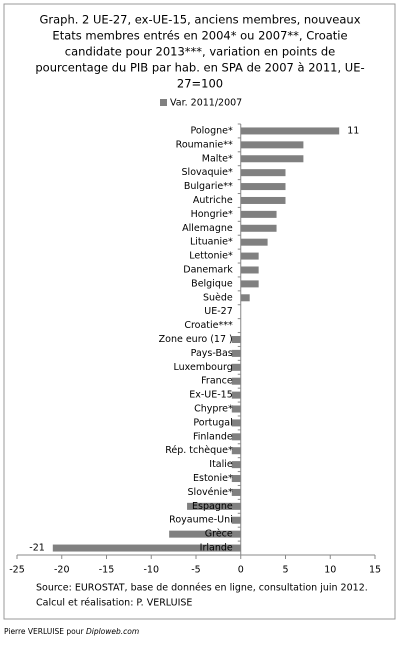 Image resolution: width=400 pixels, height=645 pixels. Describe the element at coordinates (211, 256) in the screenshot. I see `y-tick-label: Lettonie*` at that location.